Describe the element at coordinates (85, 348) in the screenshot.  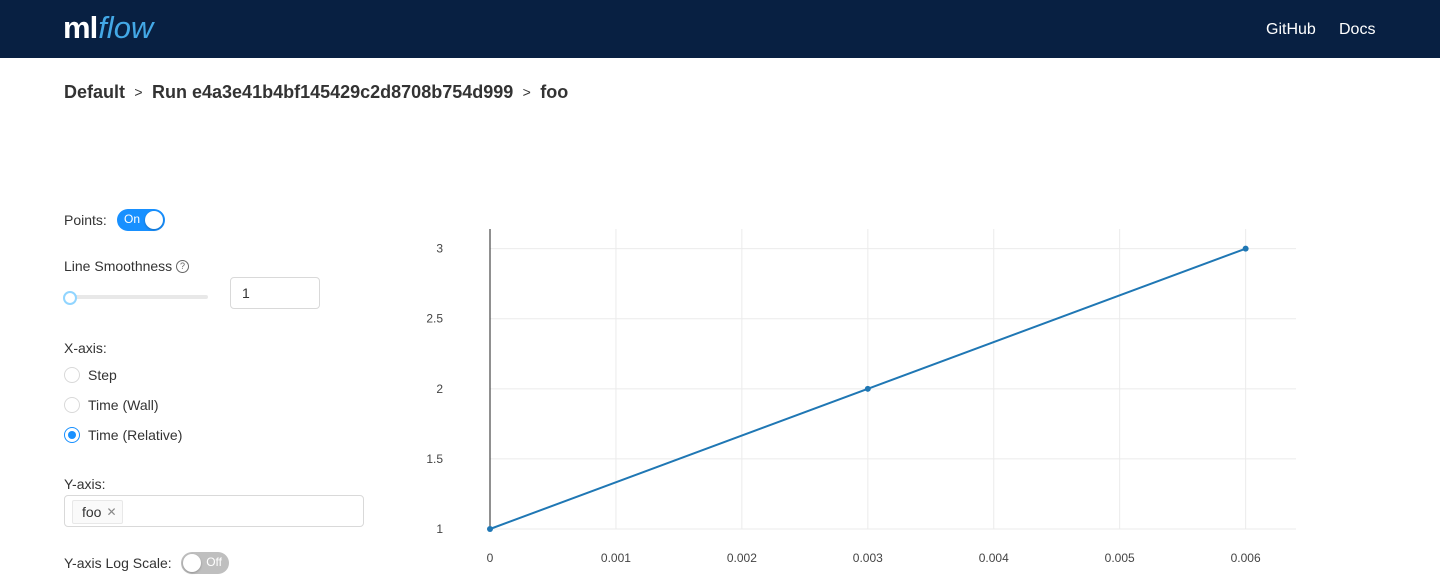
I see `x-axis-label: X-axis:` at that location.